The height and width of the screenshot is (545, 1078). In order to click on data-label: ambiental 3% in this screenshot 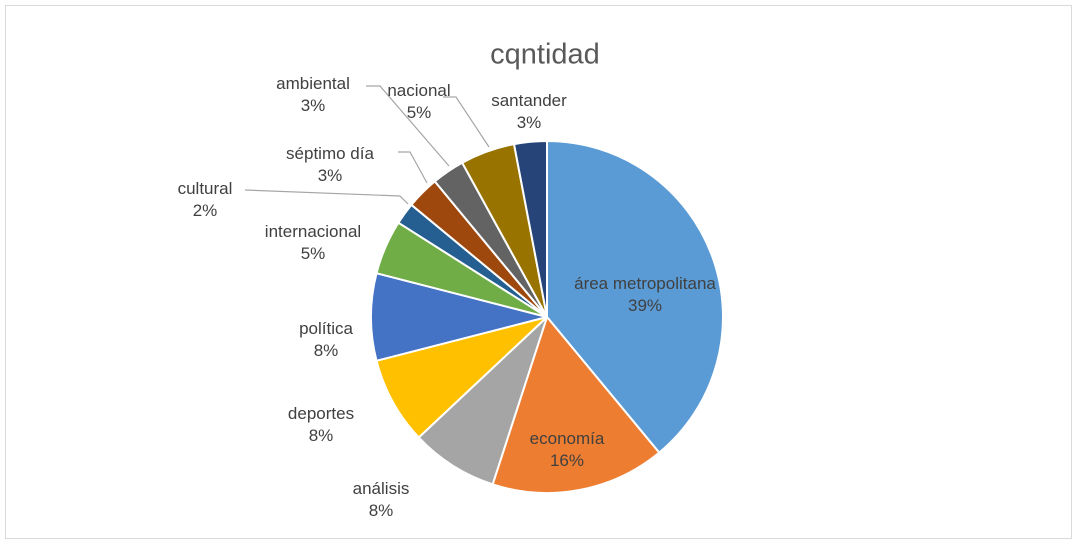, I will do `click(313, 95)`.